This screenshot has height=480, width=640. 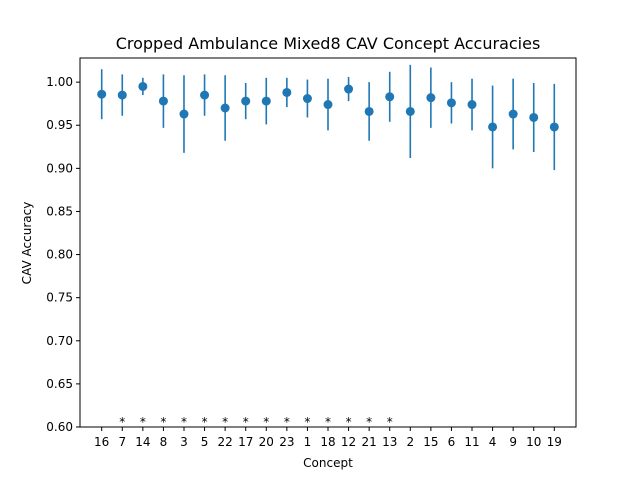 What do you see at coordinates (122, 442) in the screenshot?
I see `x-tick-label: 7` at bounding box center [122, 442].